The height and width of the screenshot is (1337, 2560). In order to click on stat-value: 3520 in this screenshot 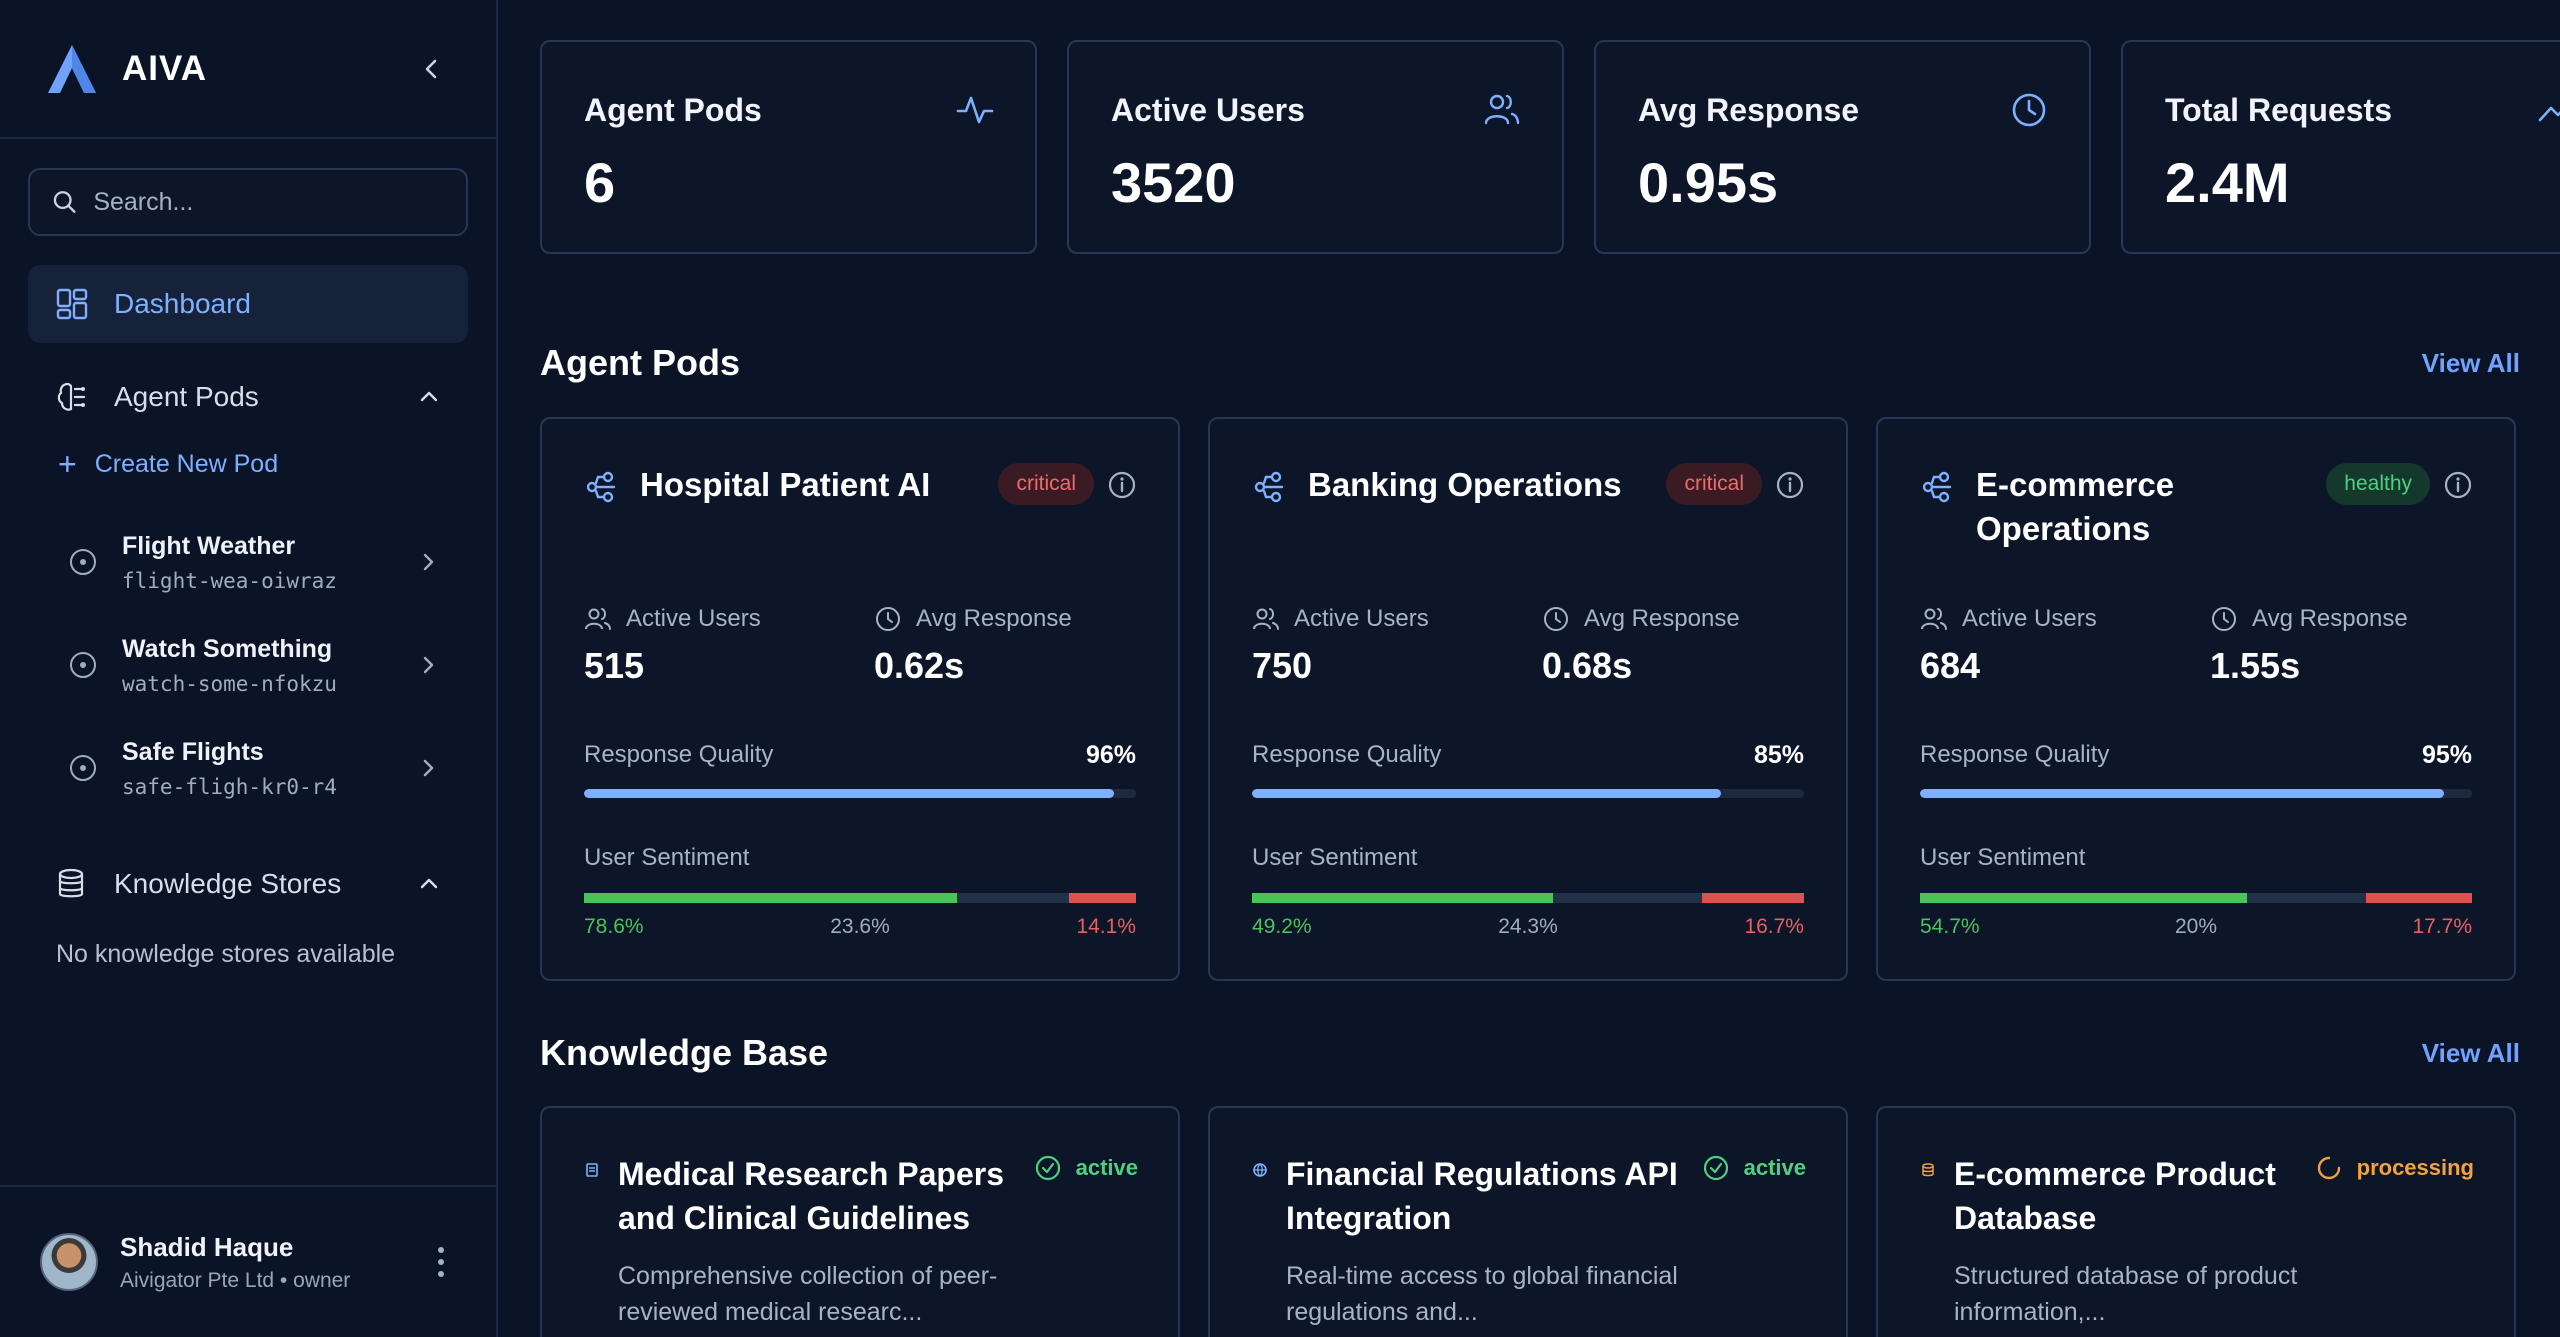, I will do `click(1173, 182)`.